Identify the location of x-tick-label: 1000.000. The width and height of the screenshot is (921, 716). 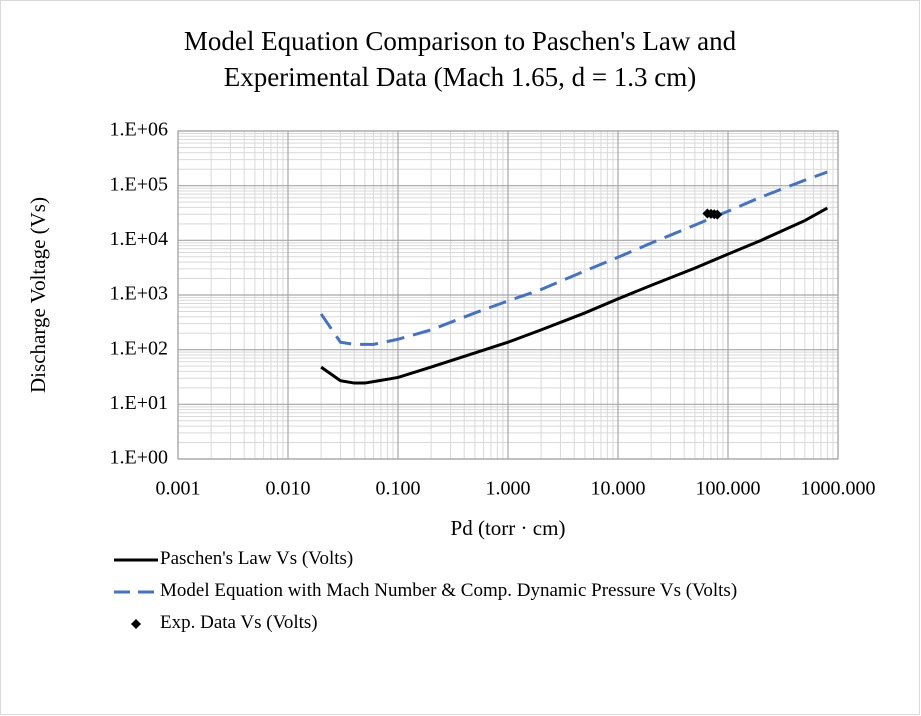
(838, 489).